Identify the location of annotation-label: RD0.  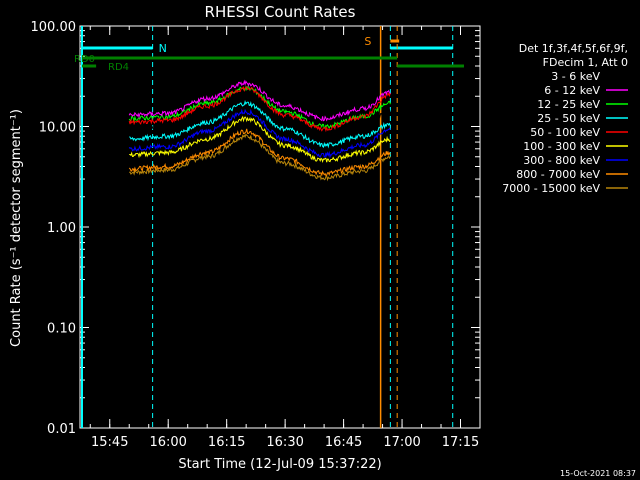
(84, 59).